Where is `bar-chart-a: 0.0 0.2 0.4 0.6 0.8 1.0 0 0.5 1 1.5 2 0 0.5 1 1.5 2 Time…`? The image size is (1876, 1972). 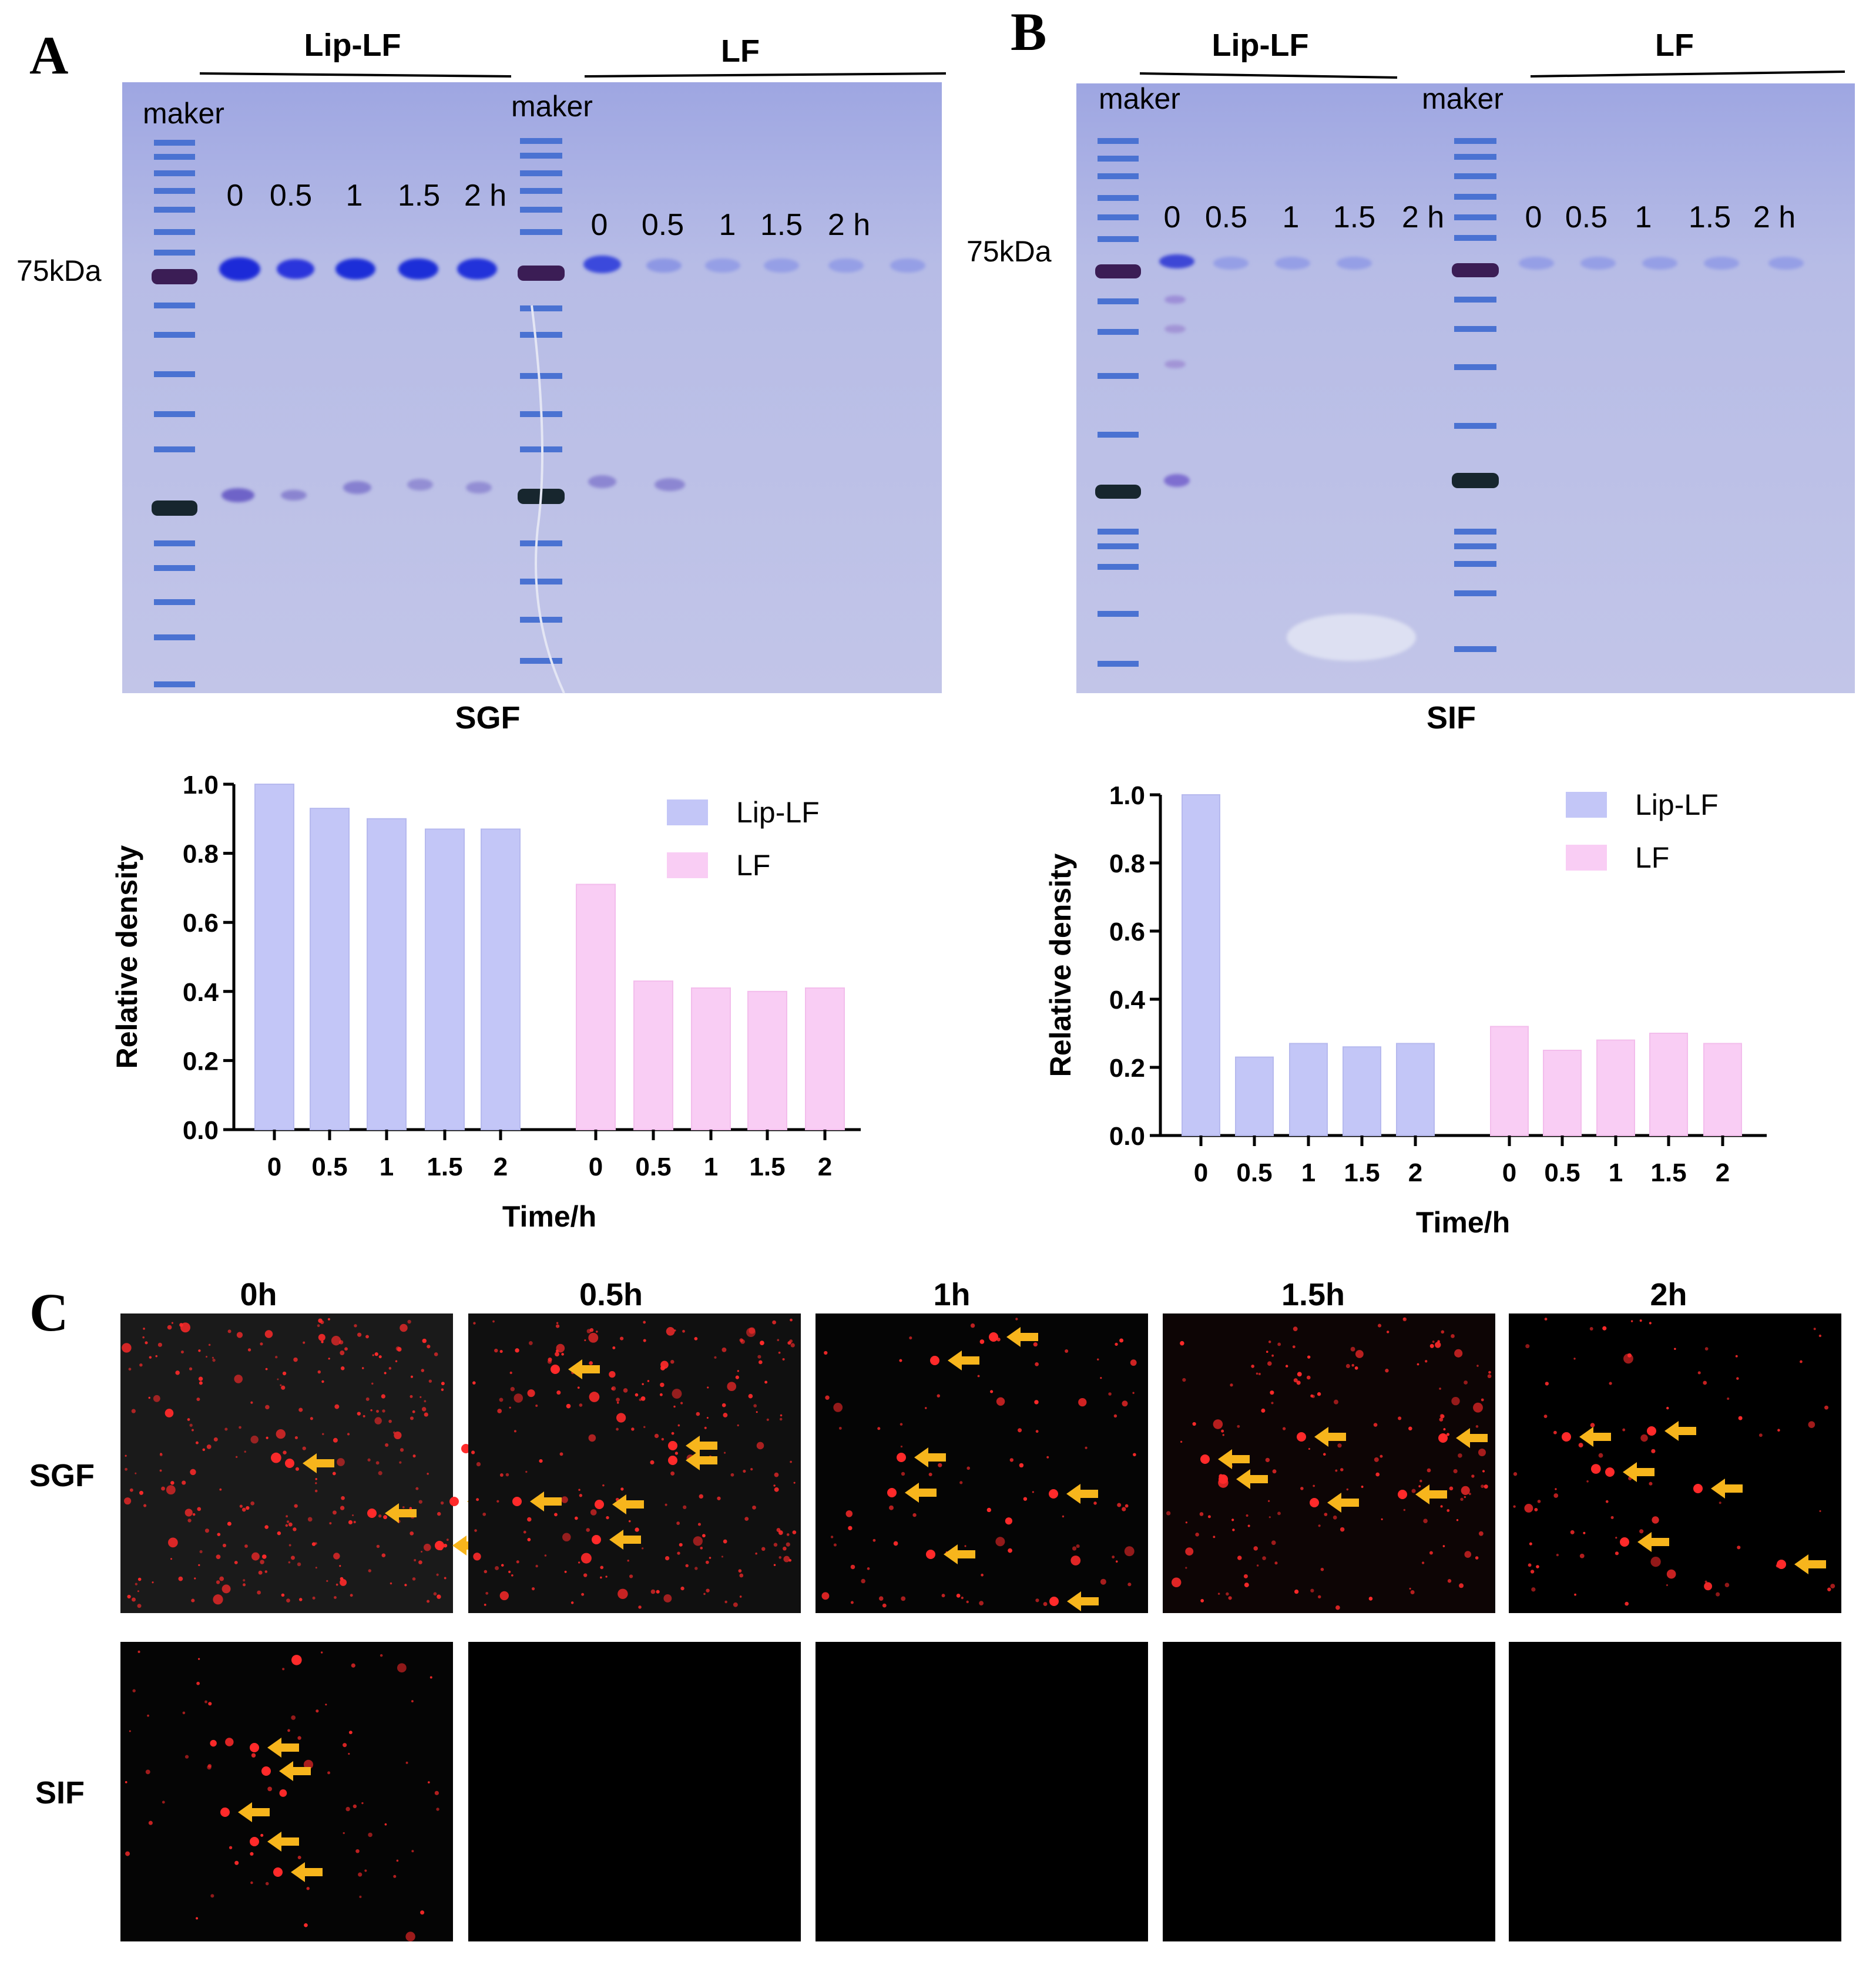 bar-chart-a: 0.0 0.2 0.4 0.6 0.8 1.0 0 0.5 1 1.5 2 0 0.5 1 1.5 2 Time… is located at coordinates (486, 1002).